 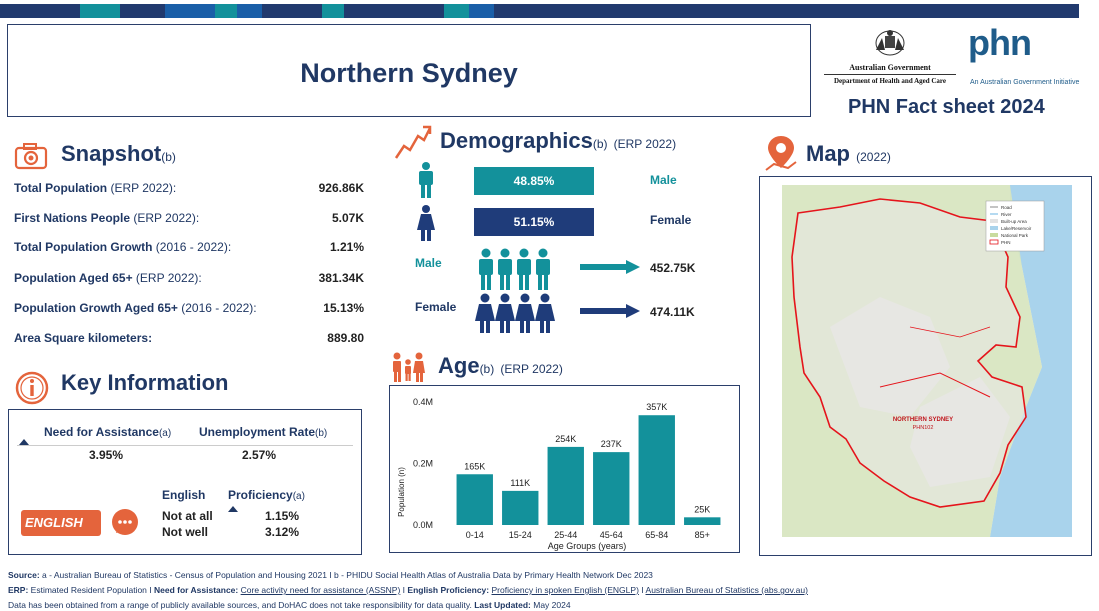 I want to click on proficiency-label: Proficiency(a), so click(x=266, y=495).